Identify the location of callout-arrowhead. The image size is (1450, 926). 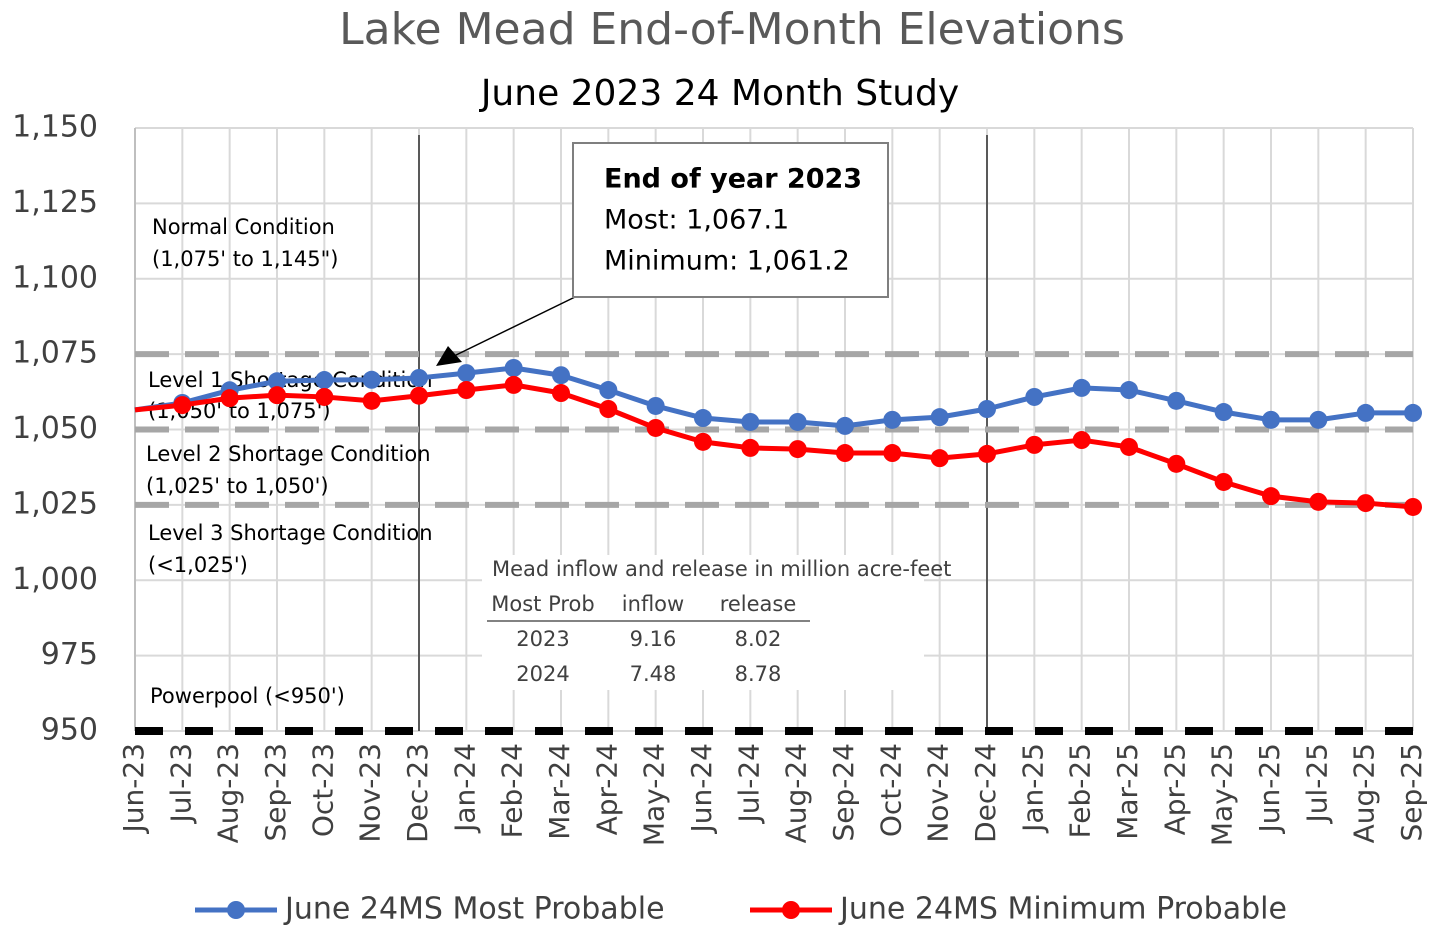
(449, 356).